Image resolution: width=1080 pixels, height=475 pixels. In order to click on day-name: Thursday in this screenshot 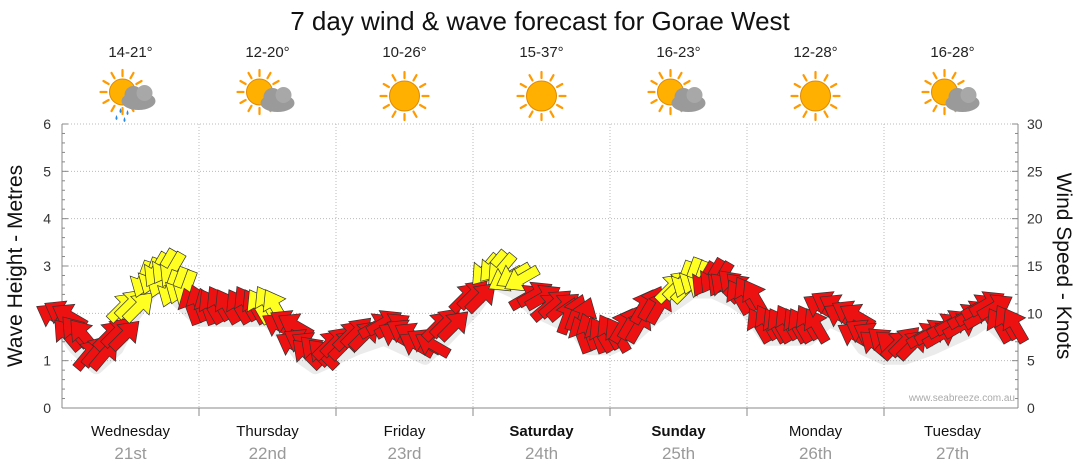, I will do `click(267, 431)`.